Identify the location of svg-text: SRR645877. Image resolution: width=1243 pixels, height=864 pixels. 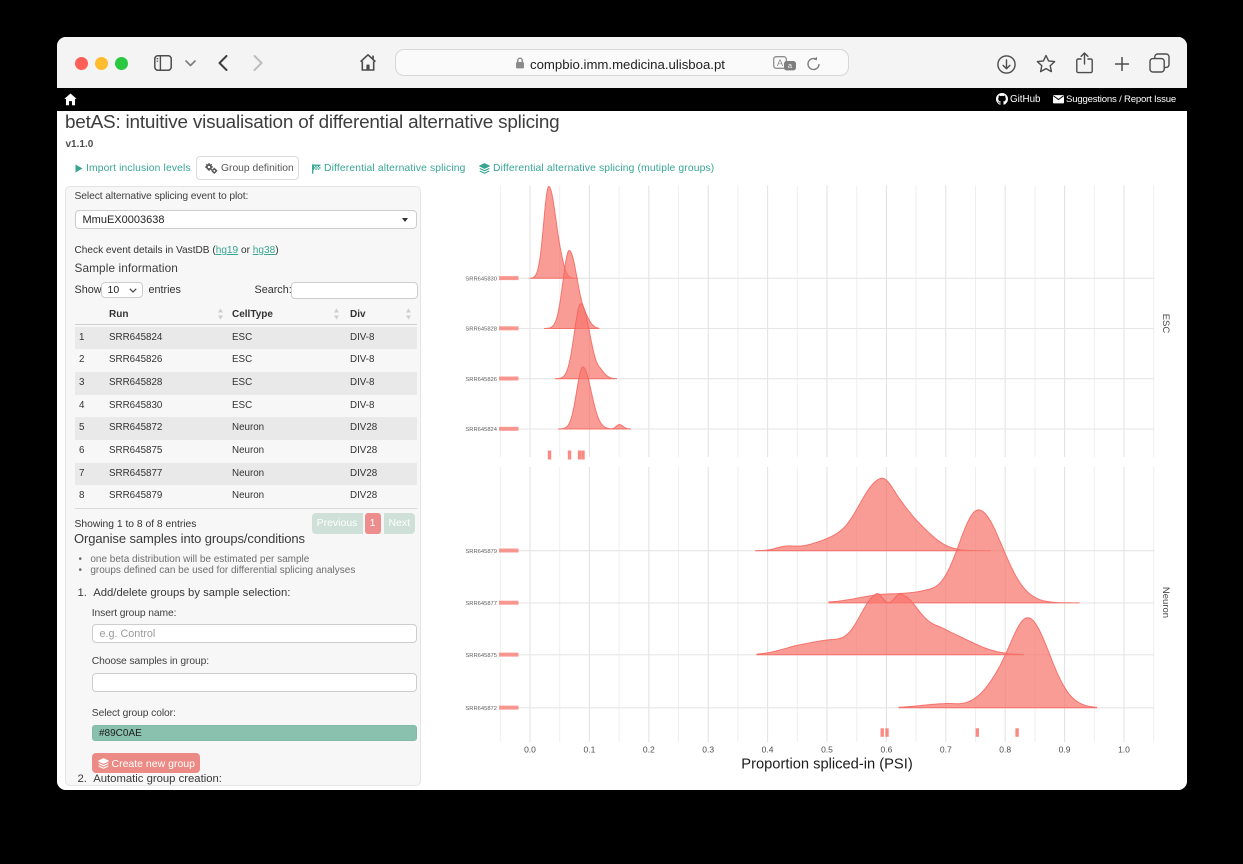
(481, 604).